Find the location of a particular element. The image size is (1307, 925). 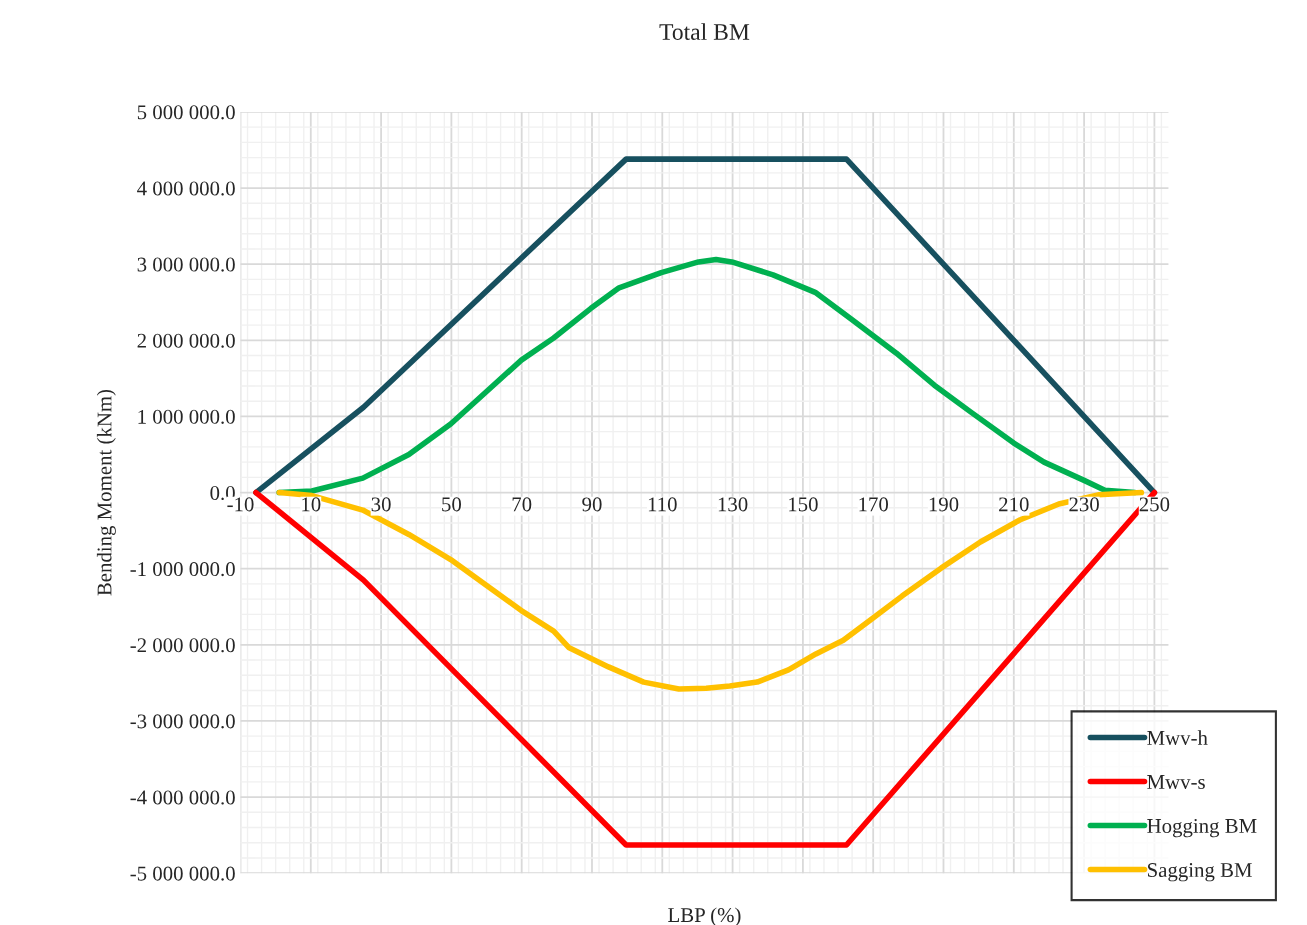

x-tick-label: 130 is located at coordinates (733, 504).